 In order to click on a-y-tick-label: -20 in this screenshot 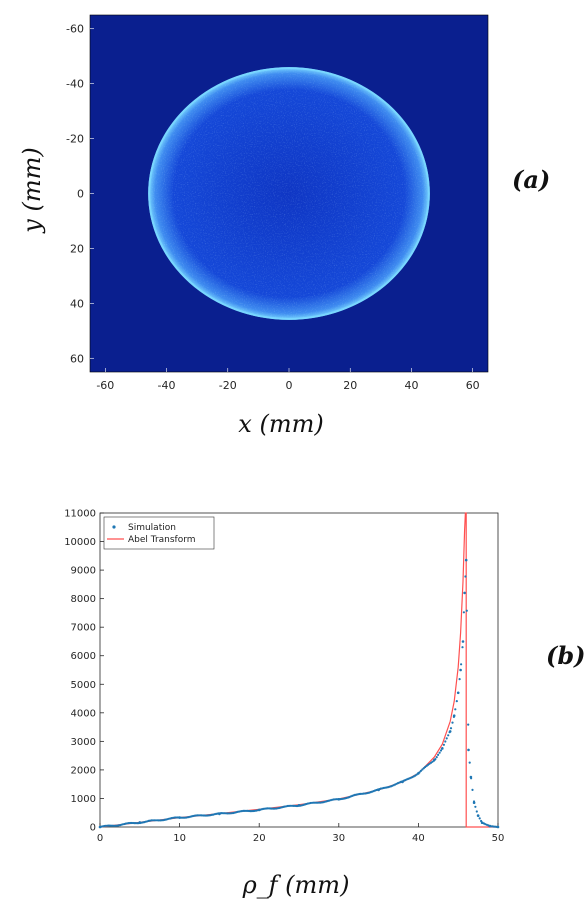, I will do `click(75, 139)`.